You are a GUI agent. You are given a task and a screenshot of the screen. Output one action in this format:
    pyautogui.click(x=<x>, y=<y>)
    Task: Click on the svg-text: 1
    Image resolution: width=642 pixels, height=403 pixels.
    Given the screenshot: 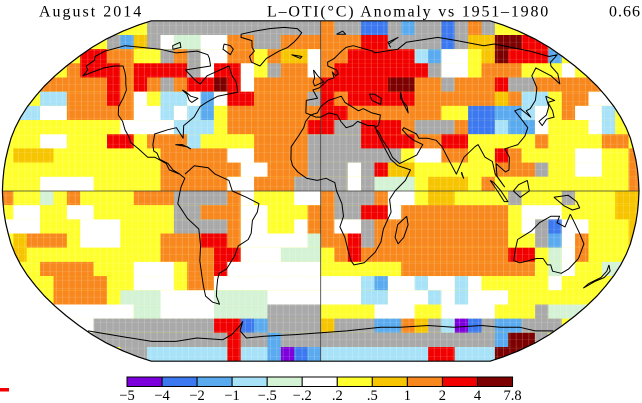 What is the action you would take?
    pyautogui.click(x=407, y=395)
    